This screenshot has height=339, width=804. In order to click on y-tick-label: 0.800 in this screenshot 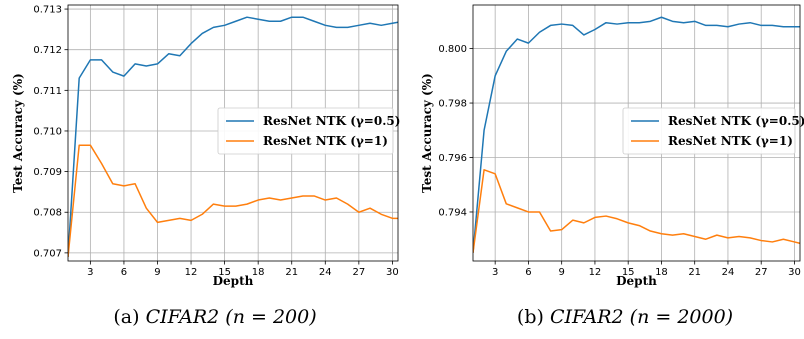, I will do `click(452, 49)`.